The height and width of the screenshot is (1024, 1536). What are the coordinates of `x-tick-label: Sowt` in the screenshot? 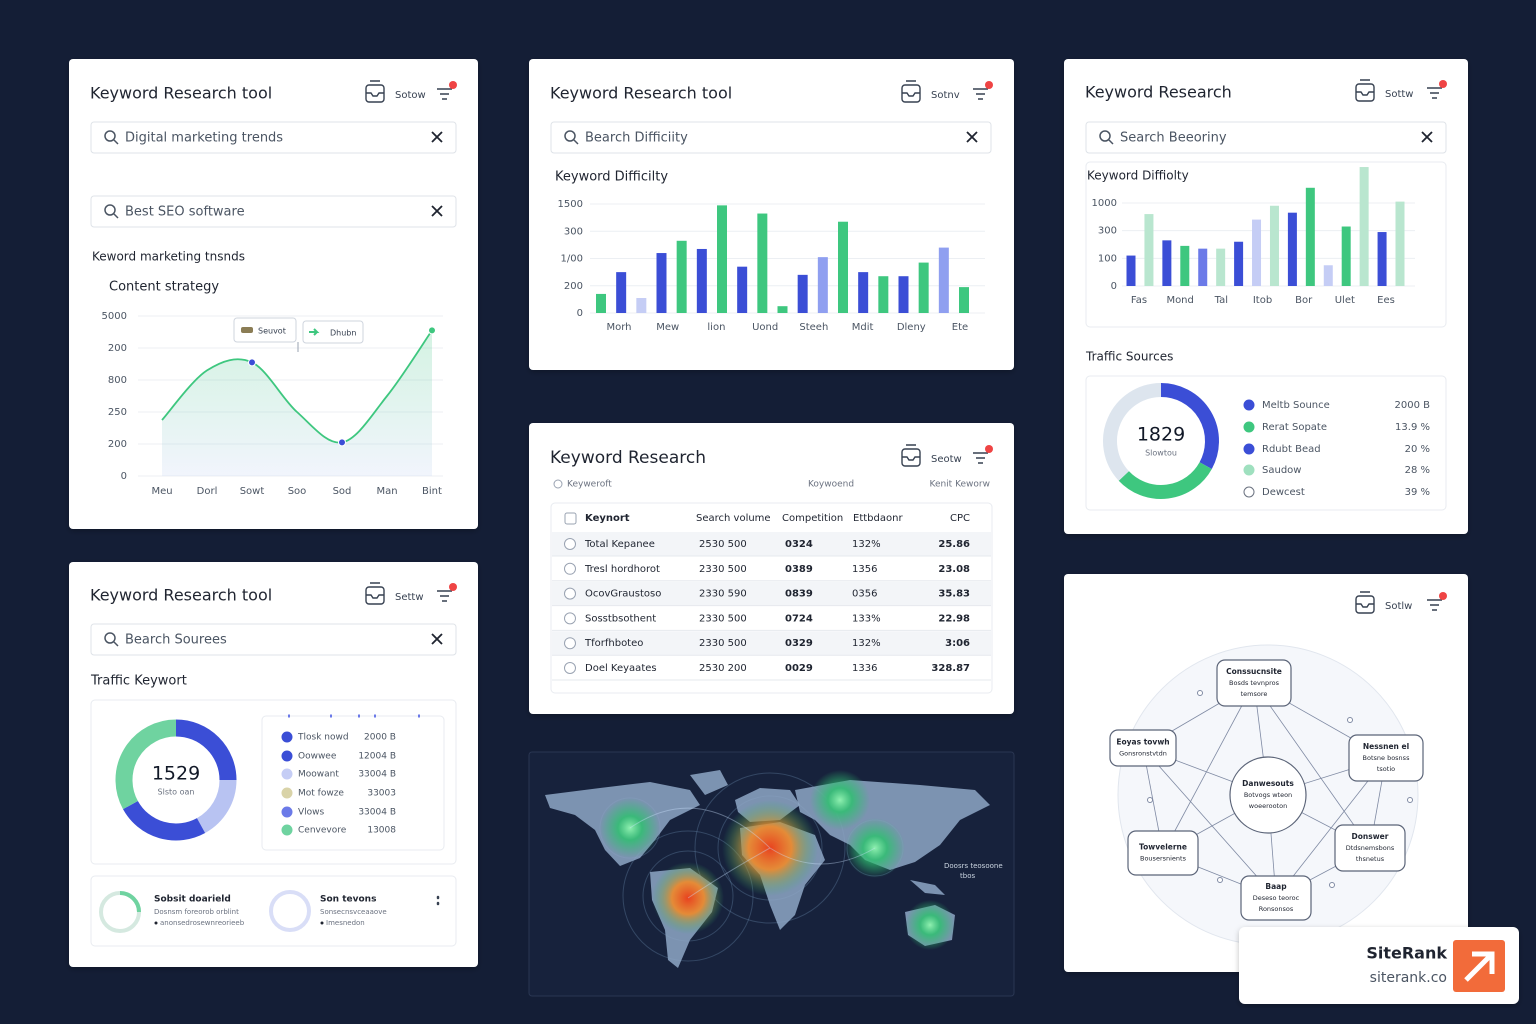 It's located at (252, 491).